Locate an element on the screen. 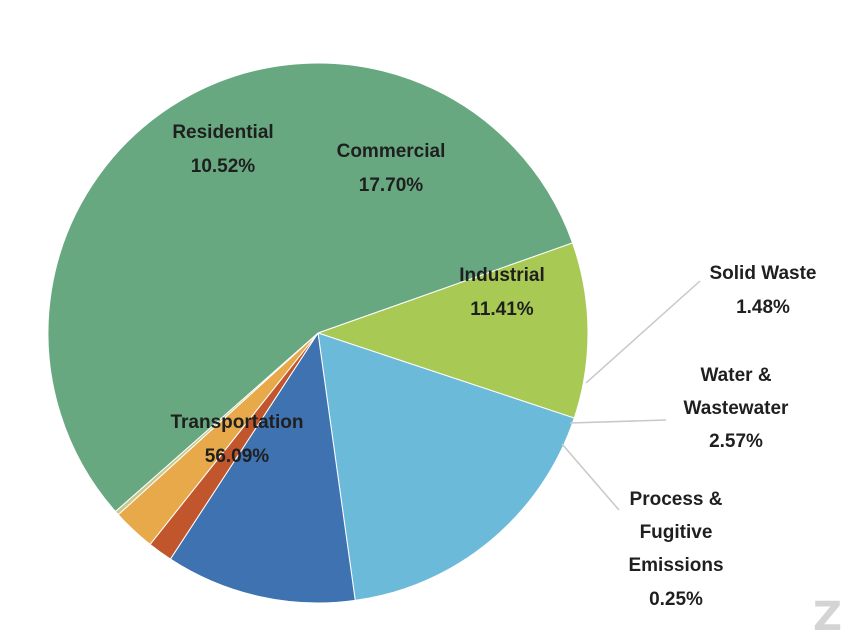  watermark-logo: Z is located at coordinates (827, 617).